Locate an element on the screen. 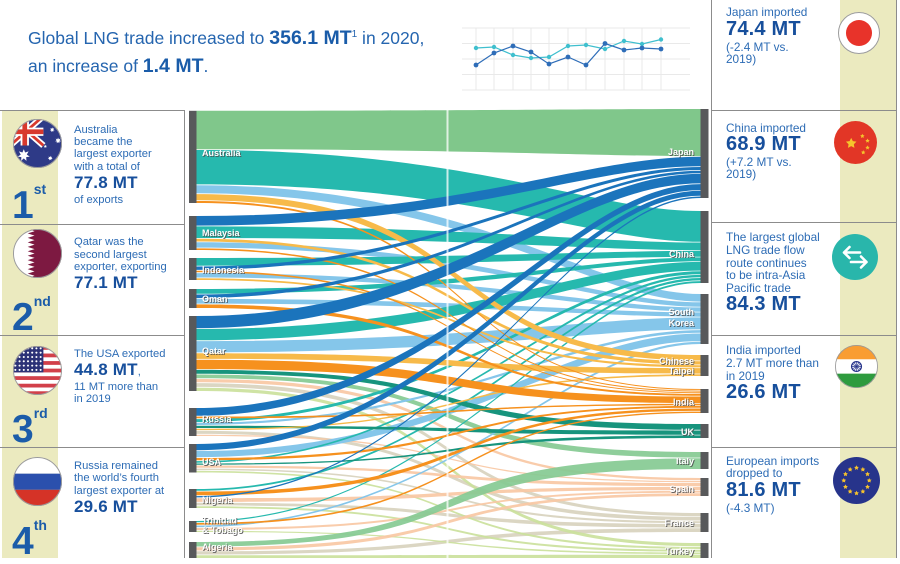 This screenshot has width=900, height=564. svg-text: Trinidad is located at coordinates (220, 521).